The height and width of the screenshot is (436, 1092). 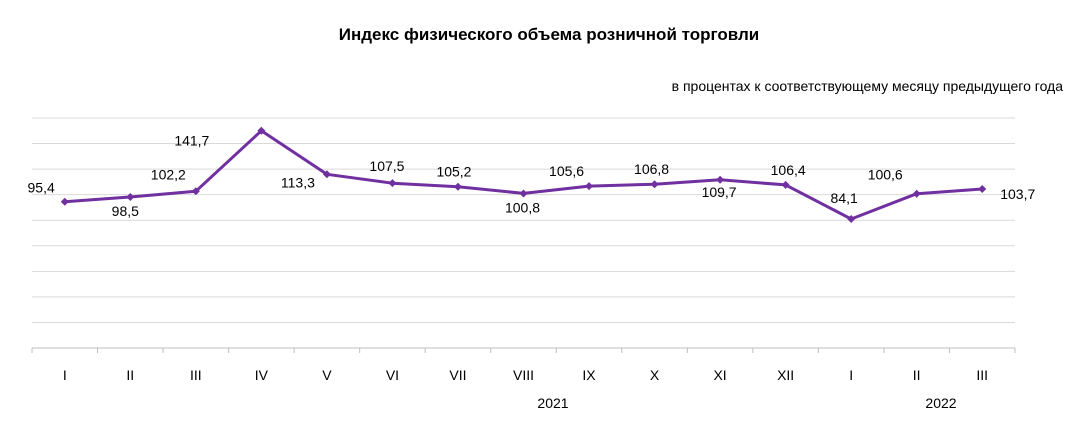 I want to click on data-label: 100,8, so click(x=522, y=207).